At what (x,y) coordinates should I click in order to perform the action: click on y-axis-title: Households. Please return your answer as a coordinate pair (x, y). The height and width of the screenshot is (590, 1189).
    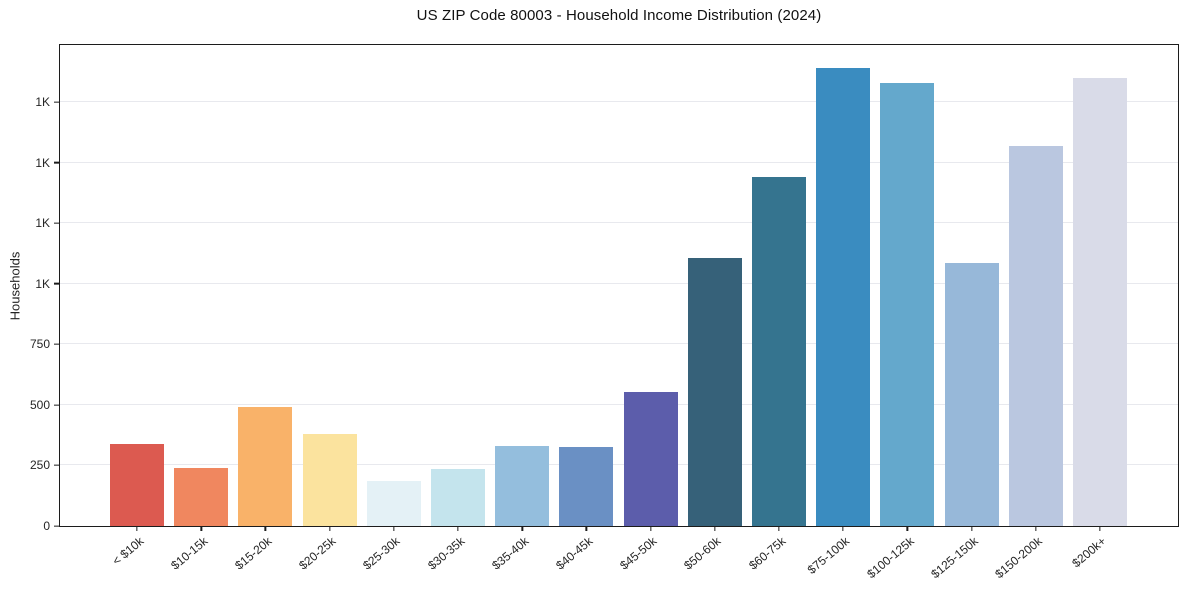
    Looking at the image, I should click on (15, 286).